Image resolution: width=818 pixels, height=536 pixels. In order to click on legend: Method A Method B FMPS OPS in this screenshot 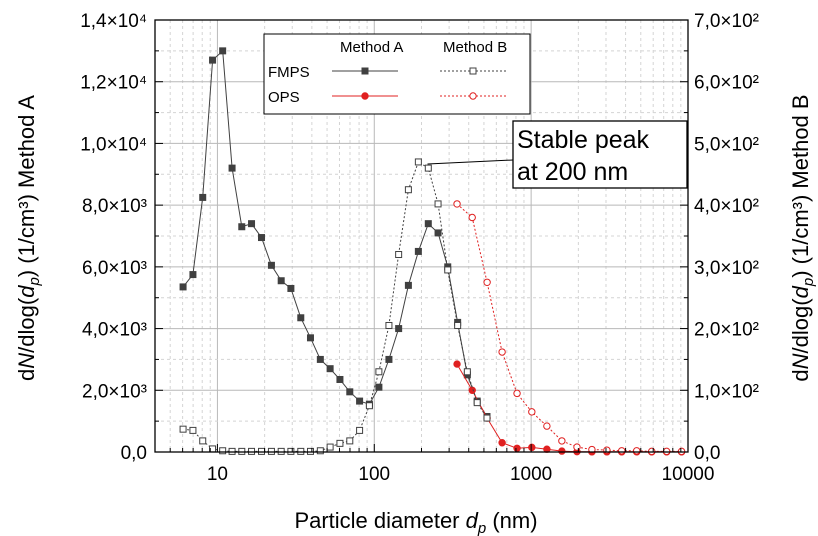, I will do `click(397, 74)`.